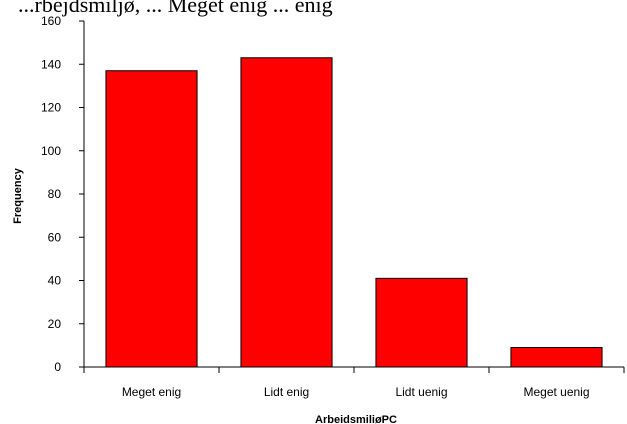 The height and width of the screenshot is (424, 627). Describe the element at coordinates (421, 322) in the screenshot. I see `bar-lidt-uenig` at that location.